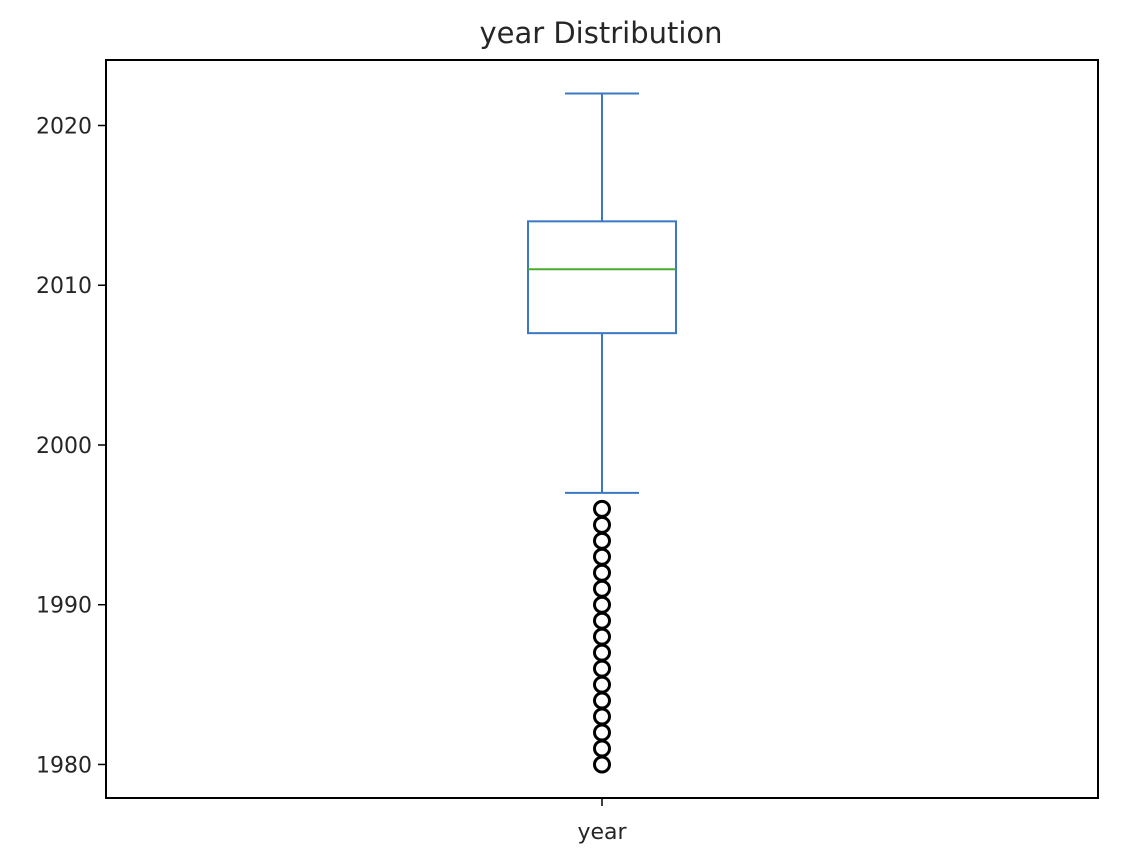  I want to click on iqr-box, so click(602, 277).